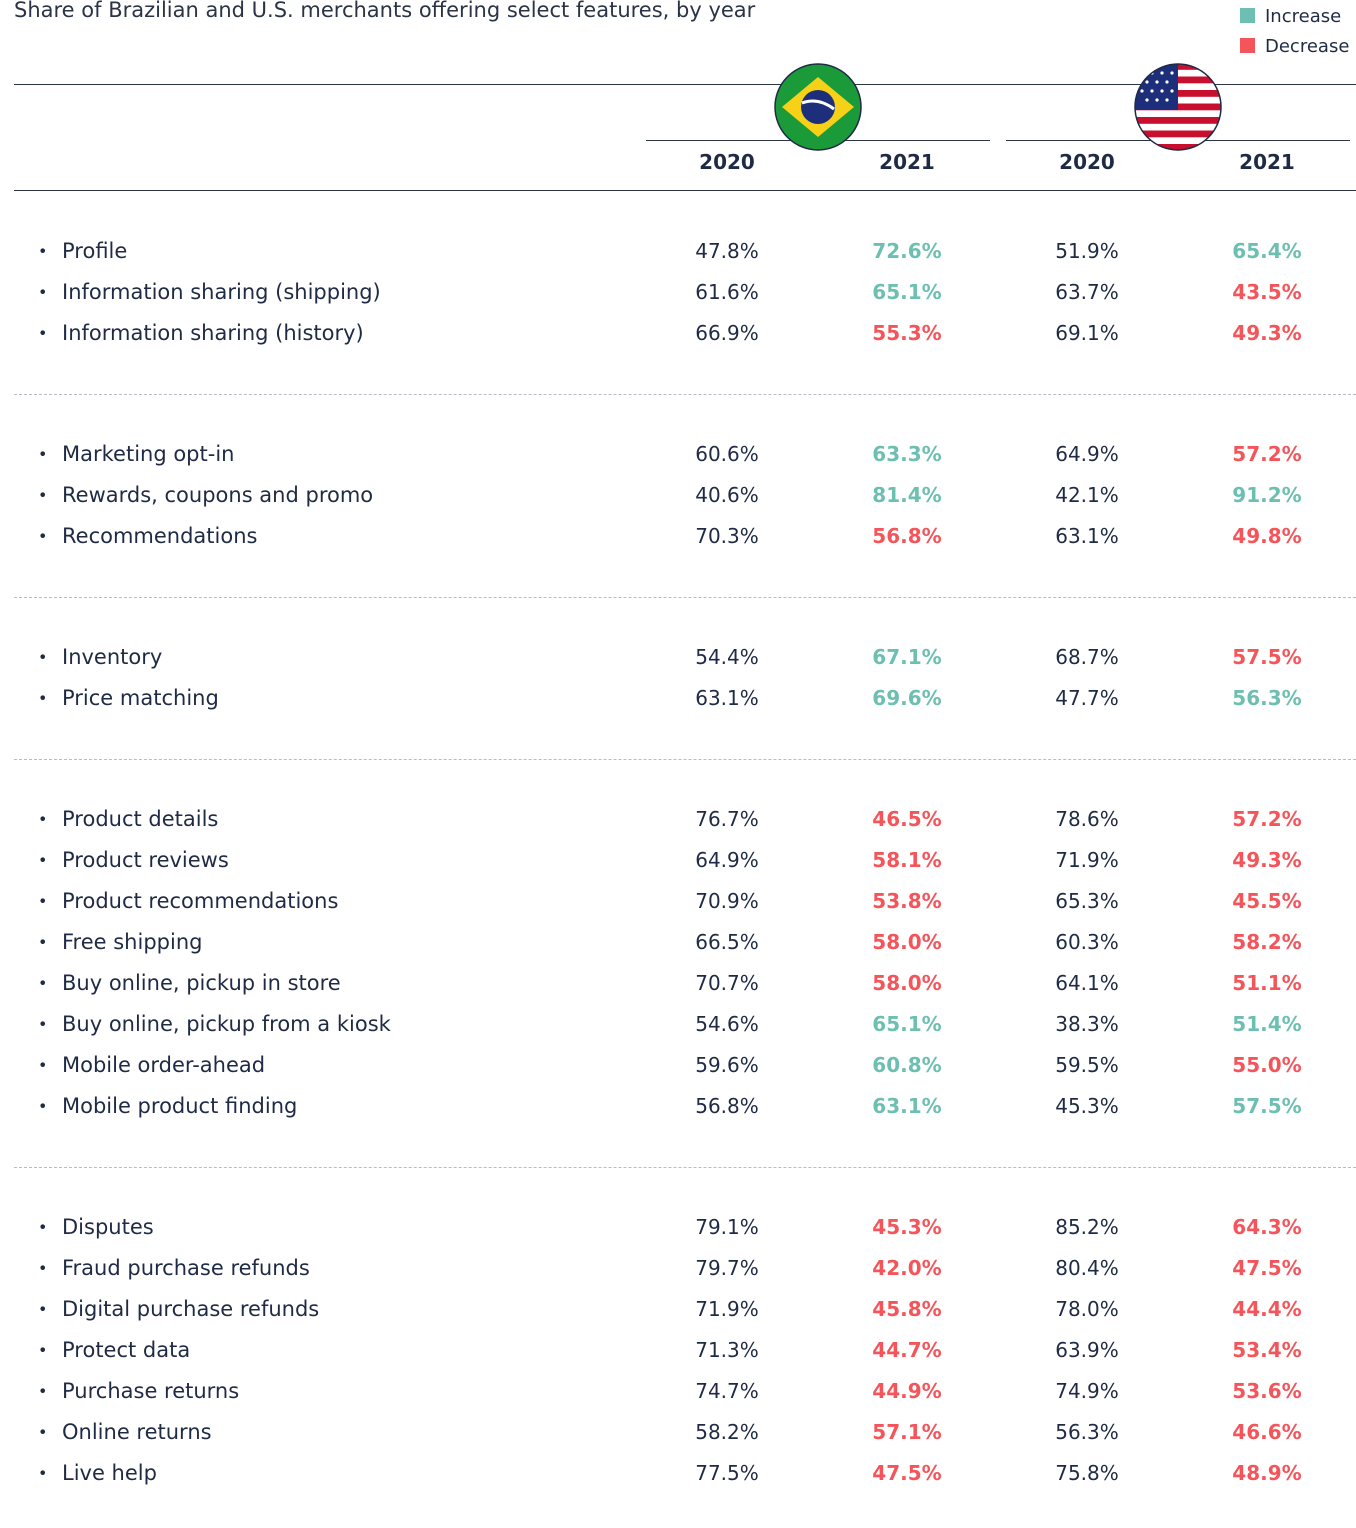  What do you see at coordinates (727, 536) in the screenshot?
I see `cell-value: 70.3%` at bounding box center [727, 536].